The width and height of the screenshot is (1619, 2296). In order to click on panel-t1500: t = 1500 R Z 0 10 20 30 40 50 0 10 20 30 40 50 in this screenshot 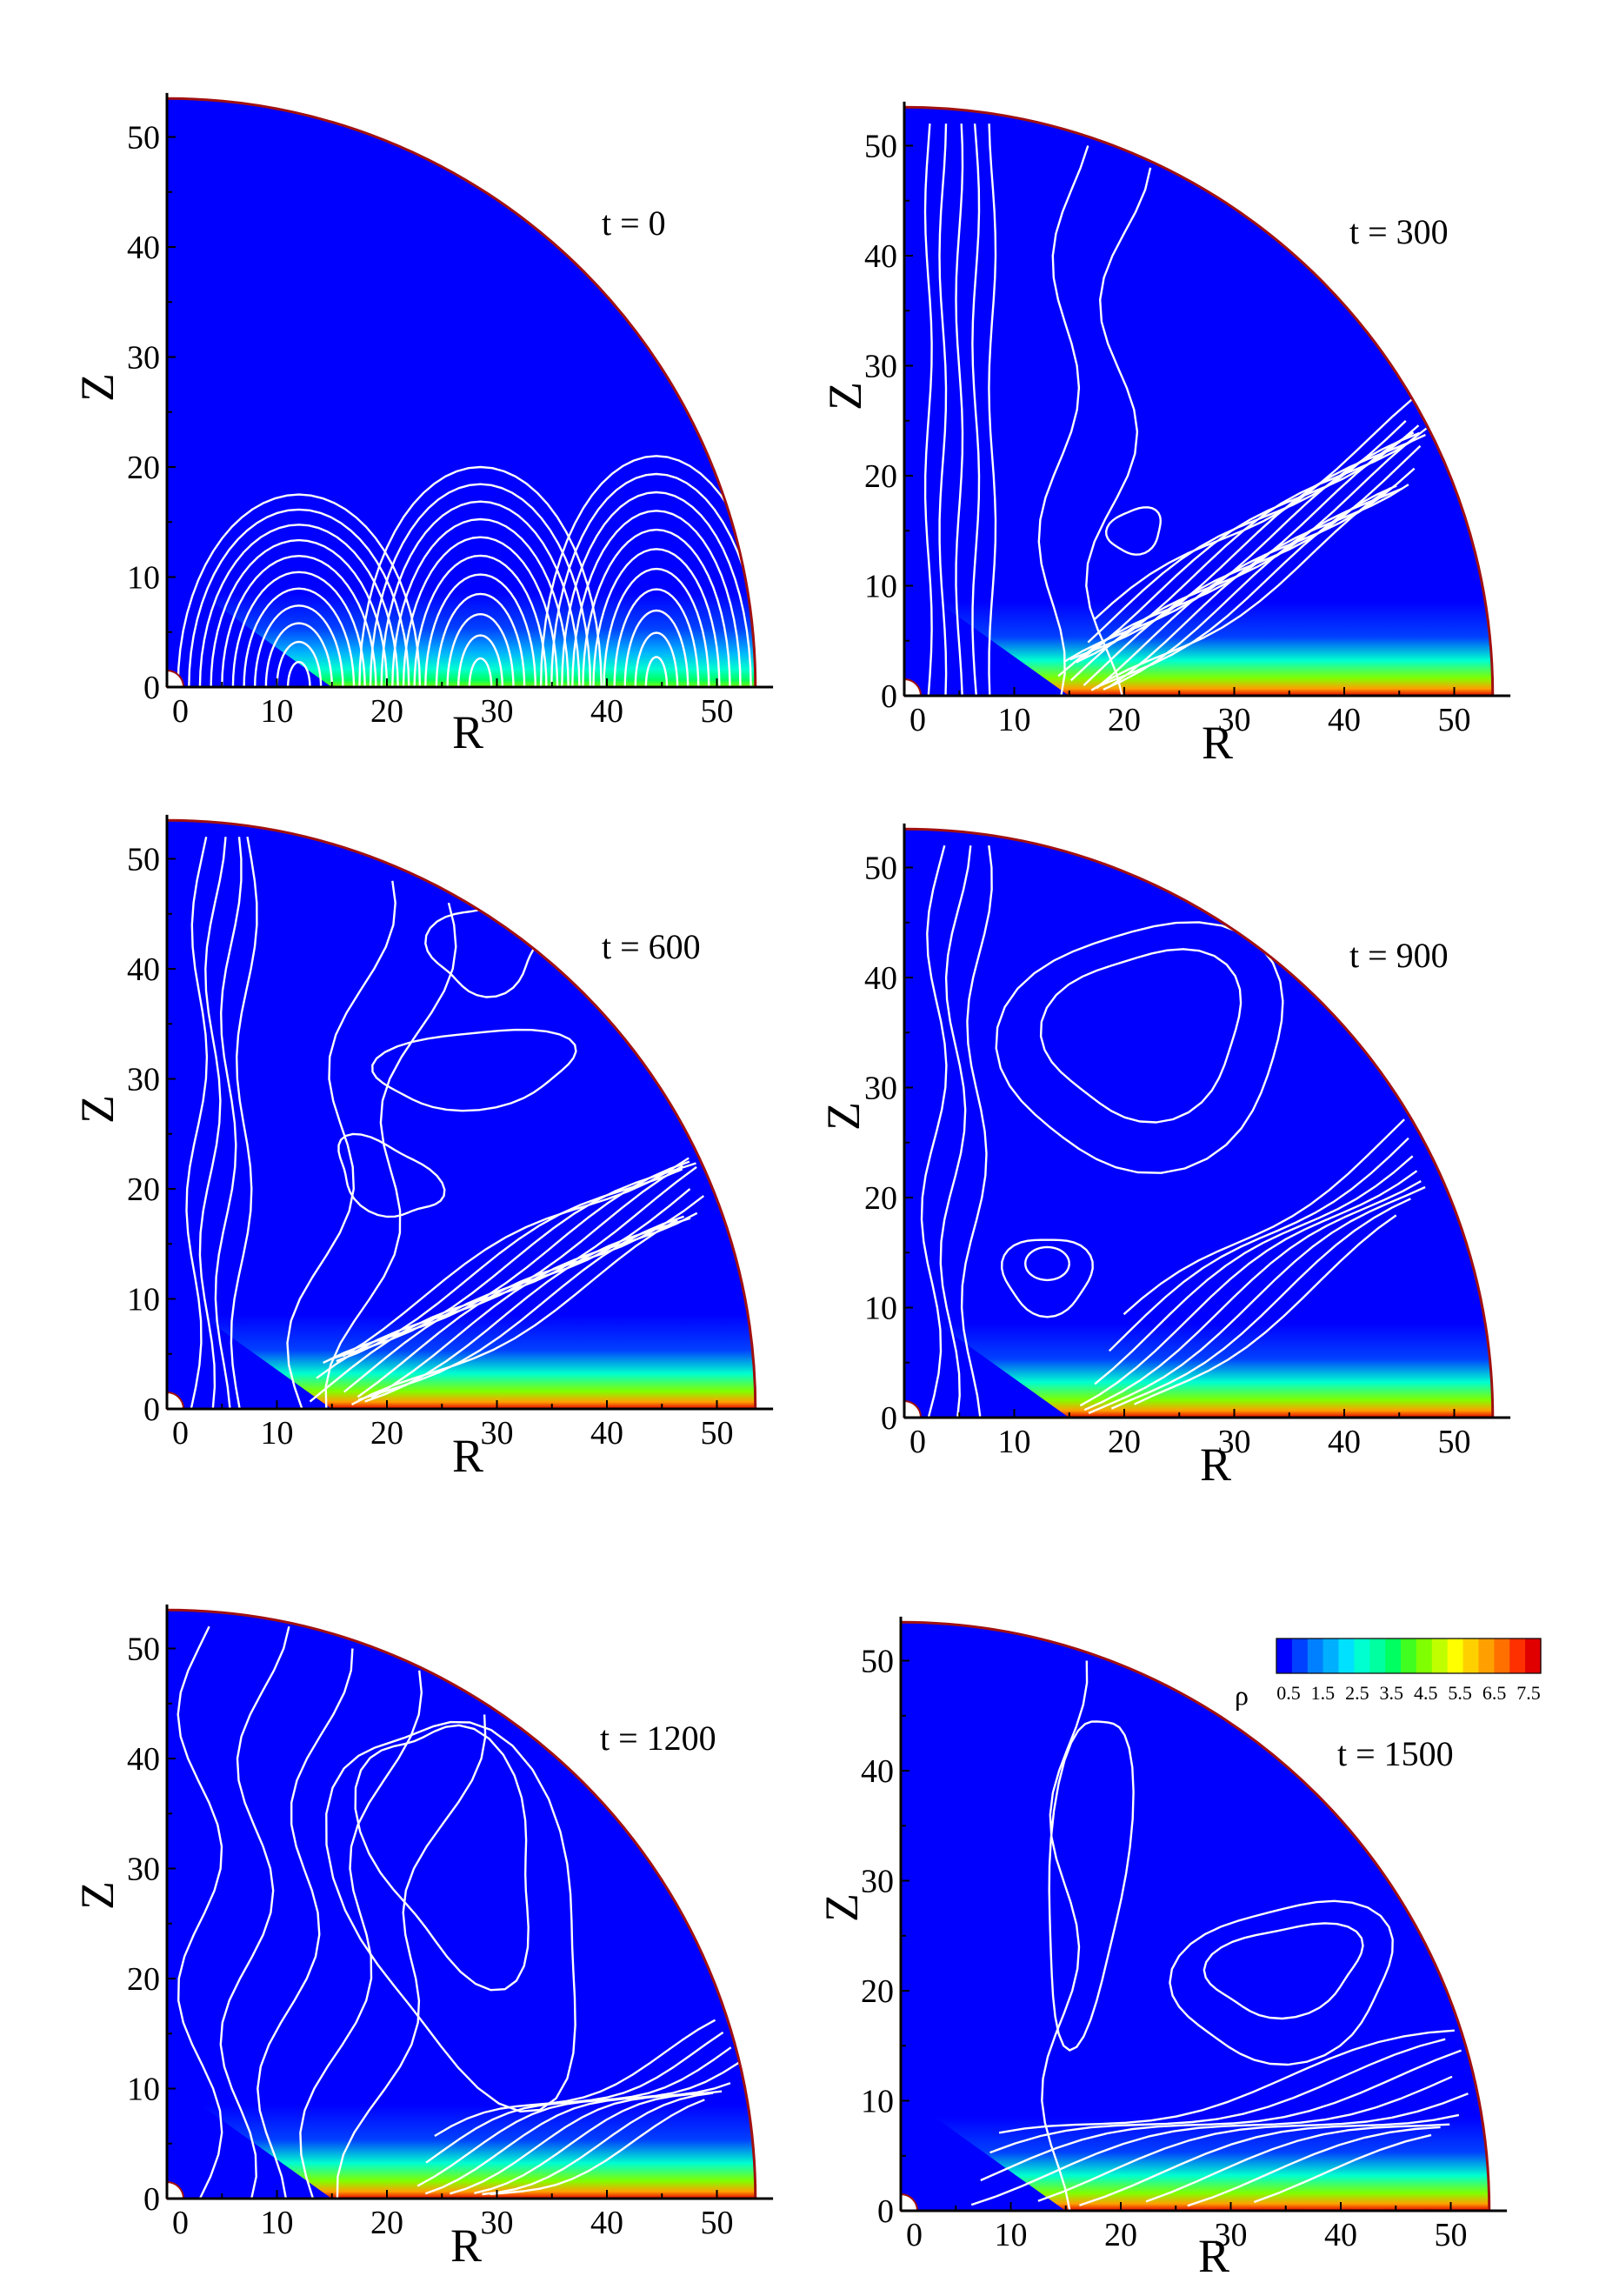, I will do `click(1162, 1949)`.